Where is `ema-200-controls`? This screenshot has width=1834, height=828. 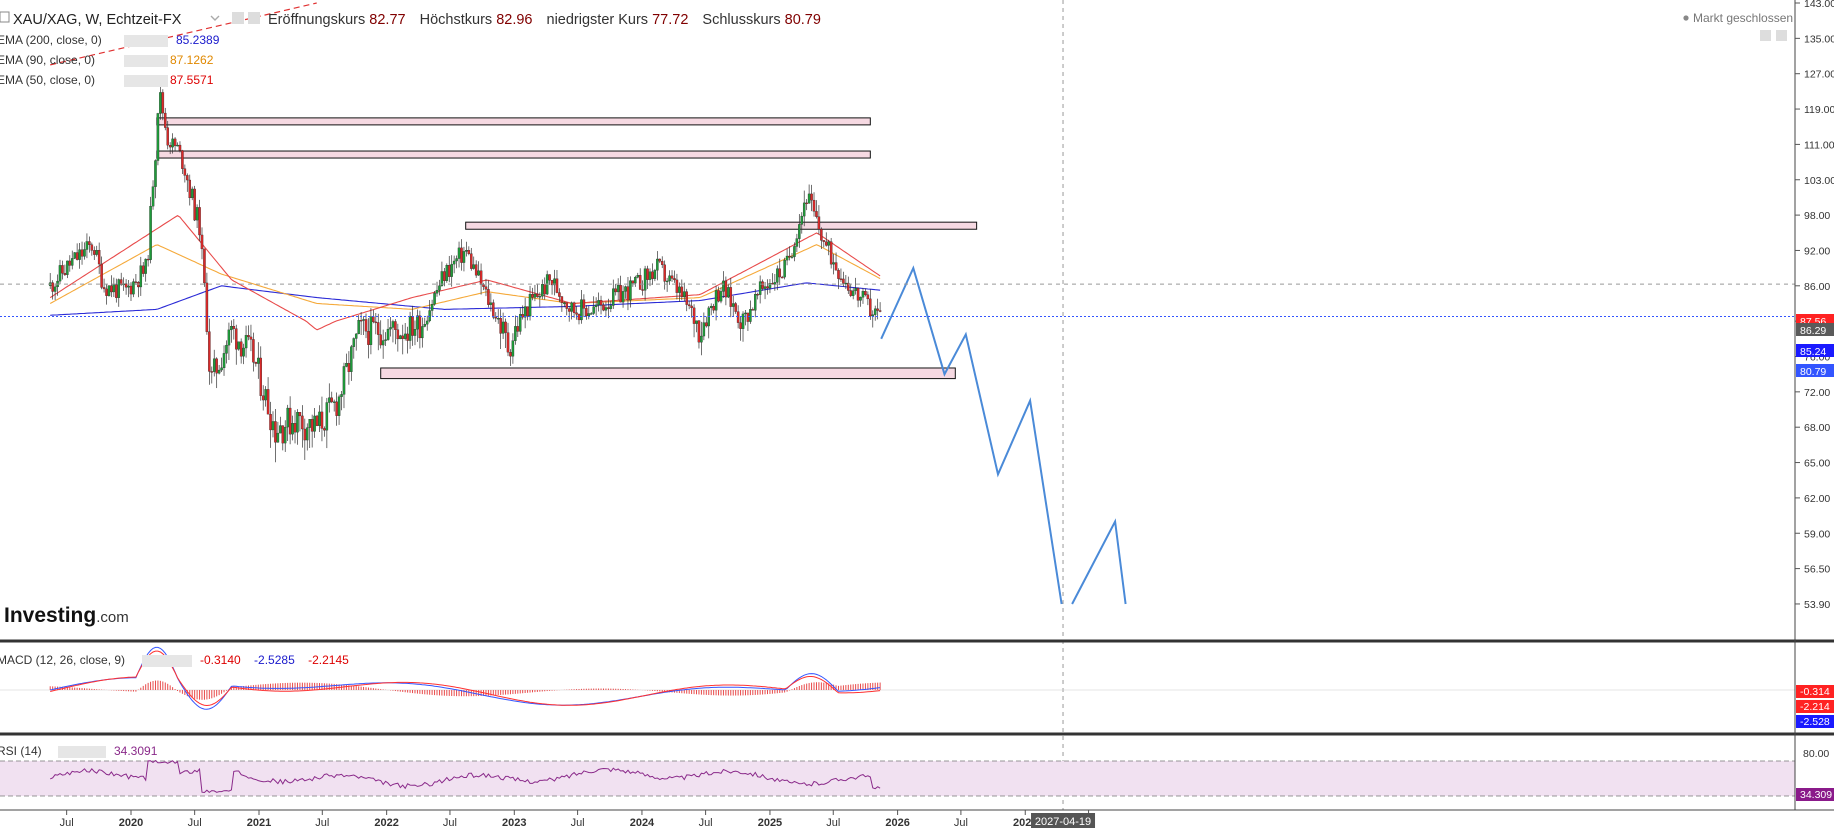 ema-200-controls is located at coordinates (146, 41).